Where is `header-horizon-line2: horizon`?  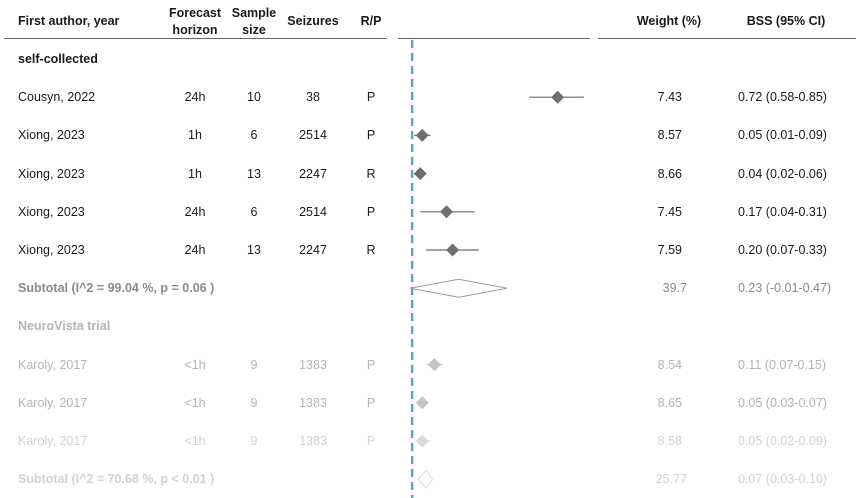
header-horizon-line2: horizon is located at coordinates (195, 30).